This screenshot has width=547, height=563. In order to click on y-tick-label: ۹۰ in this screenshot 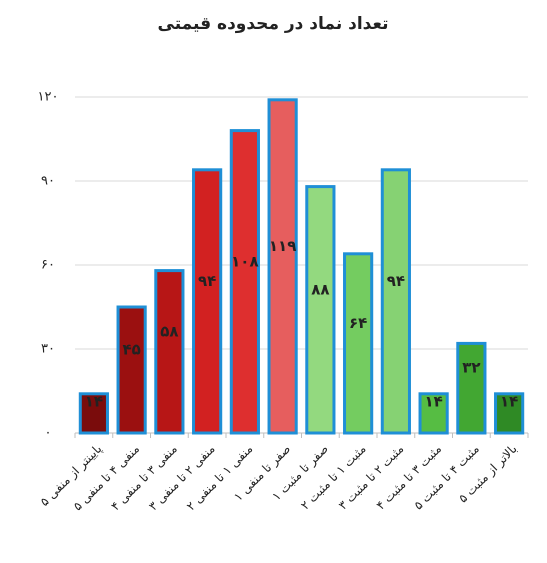, I will do `click(48, 181)`.